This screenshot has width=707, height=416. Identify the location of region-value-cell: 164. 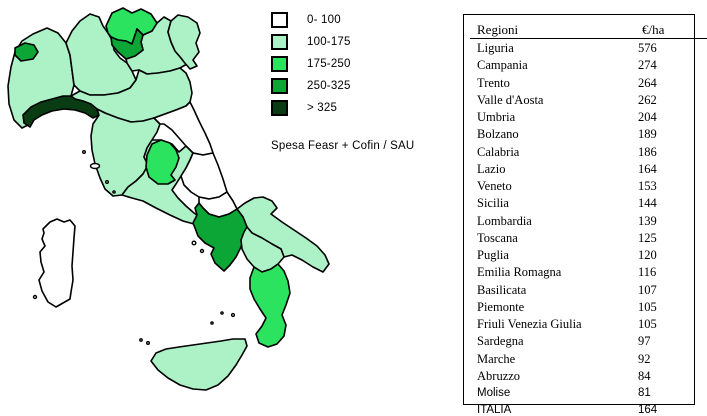
(648, 410).